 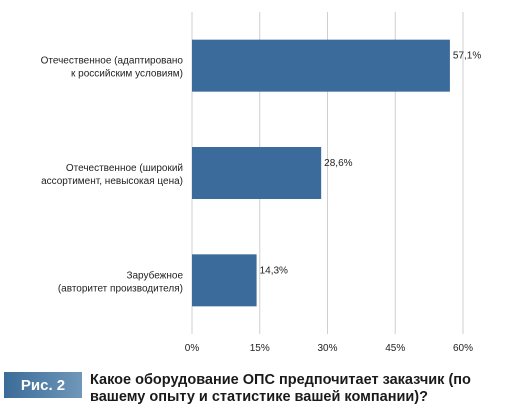 What do you see at coordinates (192, 348) in the screenshot?
I see `x-tick-label: 0%` at bounding box center [192, 348].